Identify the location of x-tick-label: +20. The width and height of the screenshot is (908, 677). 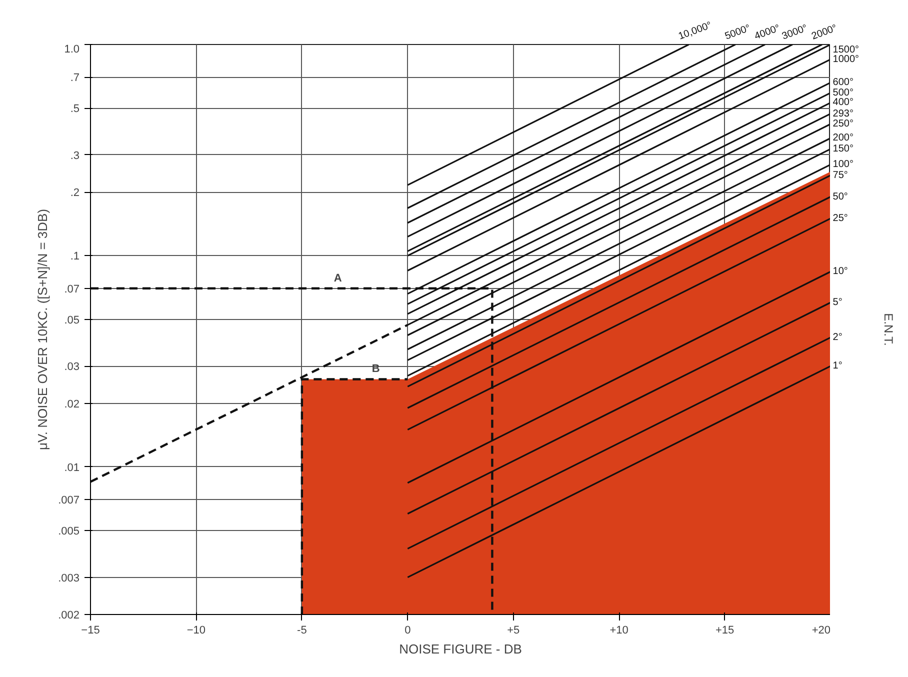
(821, 630).